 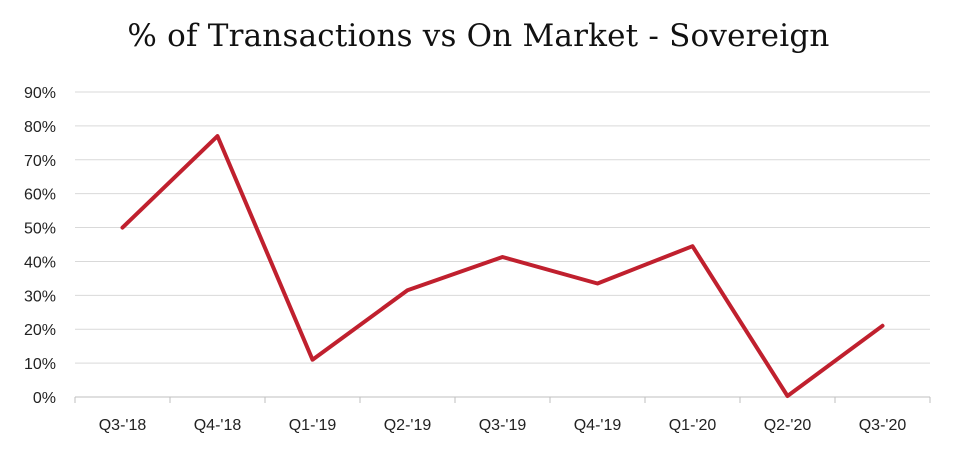 I want to click on x-tick-label: Q3-'18, so click(x=123, y=425).